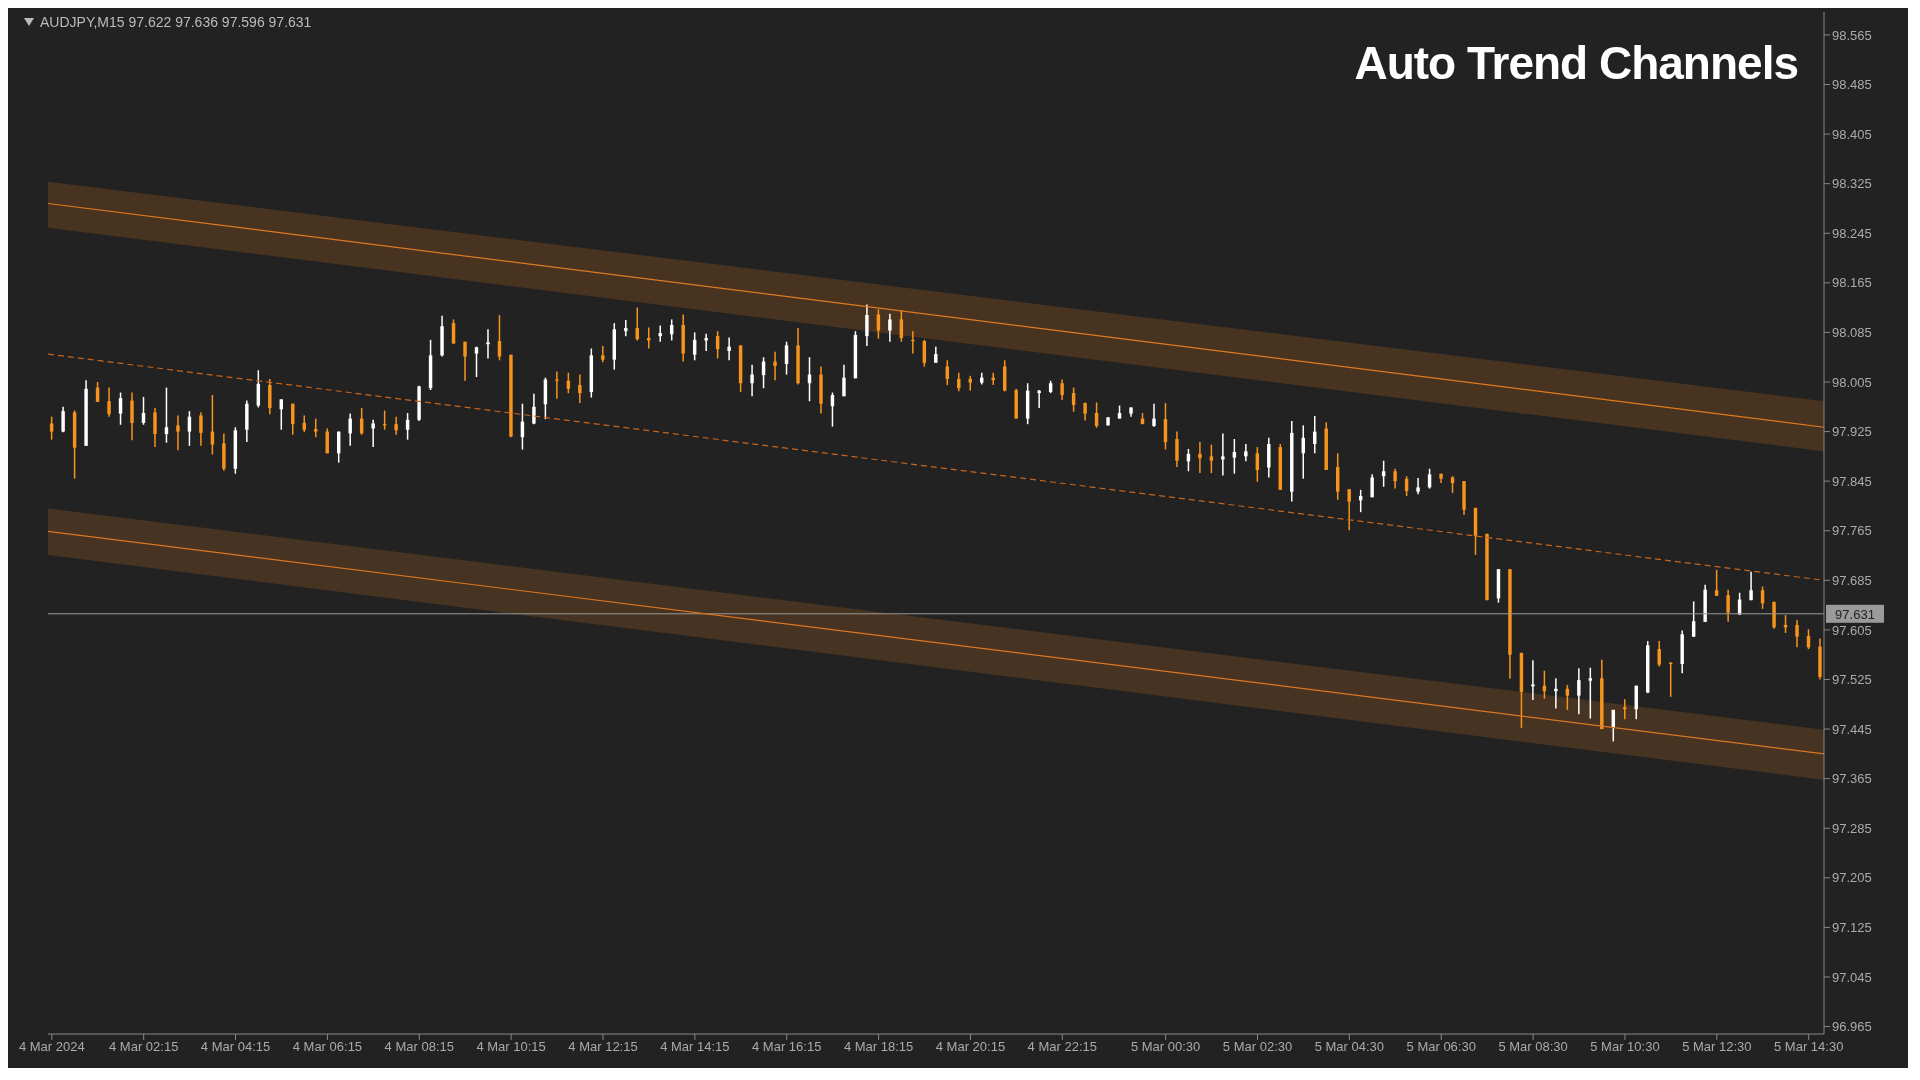 The image size is (1920, 1080). What do you see at coordinates (1852, 977) in the screenshot?
I see `y-tick-label: 97.045` at bounding box center [1852, 977].